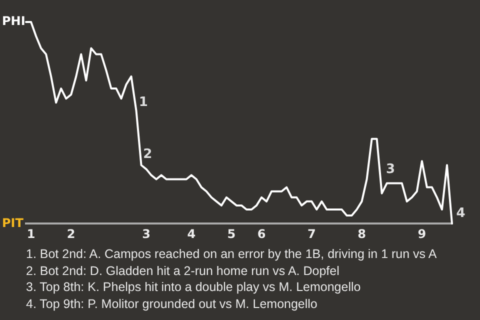 The width and height of the screenshot is (480, 320). What do you see at coordinates (14, 21) in the screenshot?
I see `annotation: PHI` at bounding box center [14, 21].